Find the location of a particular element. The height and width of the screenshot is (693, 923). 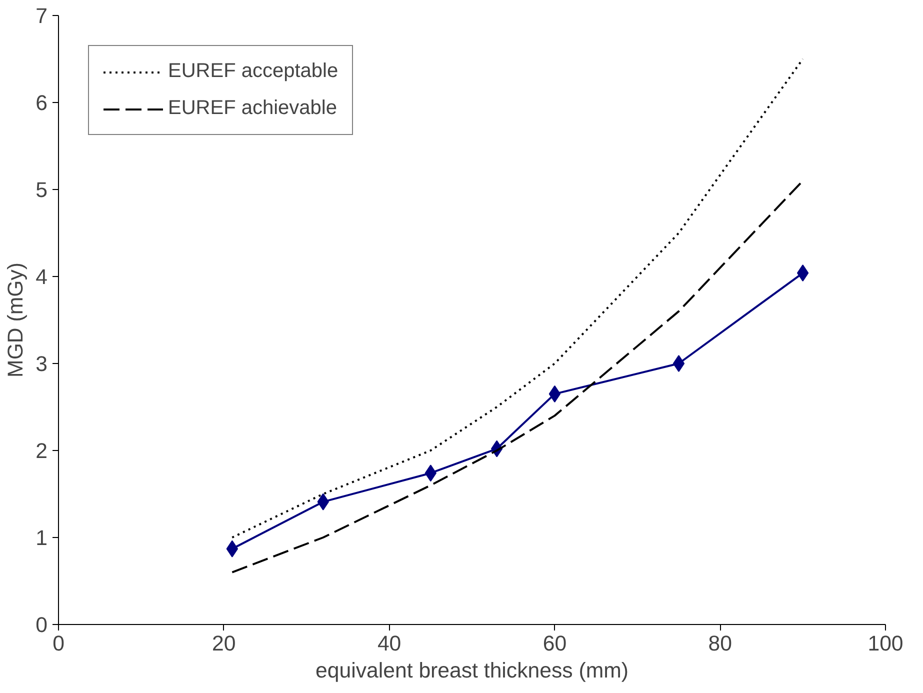

x-tick-label: 20 is located at coordinates (224, 644).